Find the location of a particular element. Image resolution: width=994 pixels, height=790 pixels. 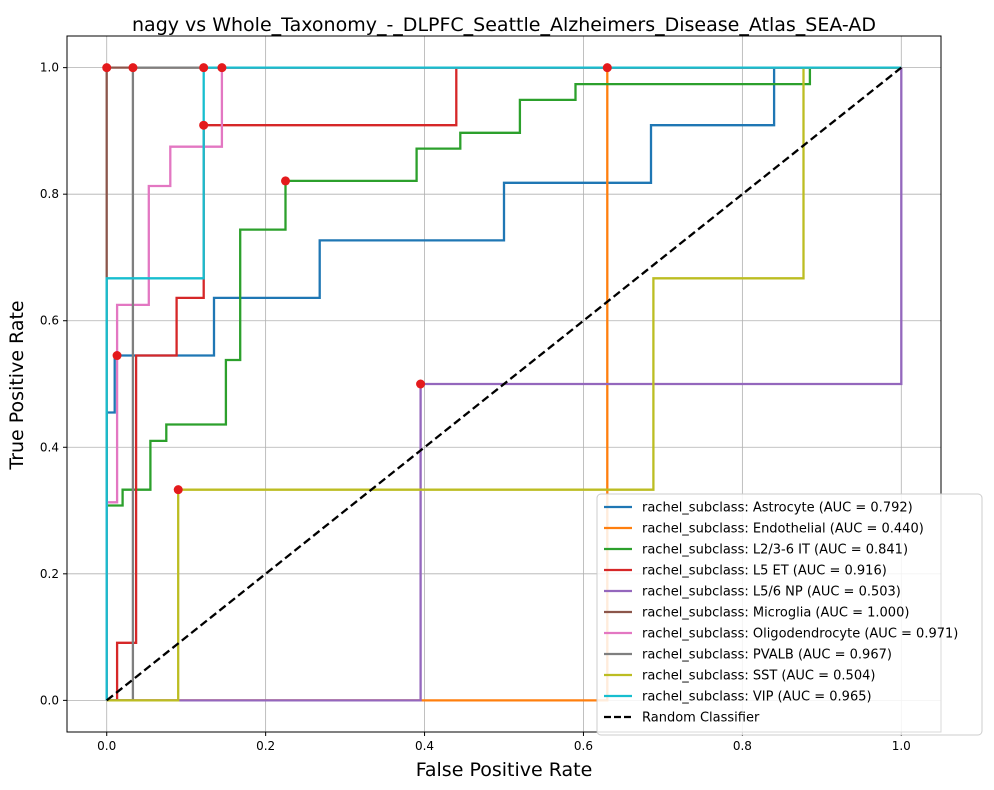

y-tick-label: 0.0 is located at coordinates (49, 700).